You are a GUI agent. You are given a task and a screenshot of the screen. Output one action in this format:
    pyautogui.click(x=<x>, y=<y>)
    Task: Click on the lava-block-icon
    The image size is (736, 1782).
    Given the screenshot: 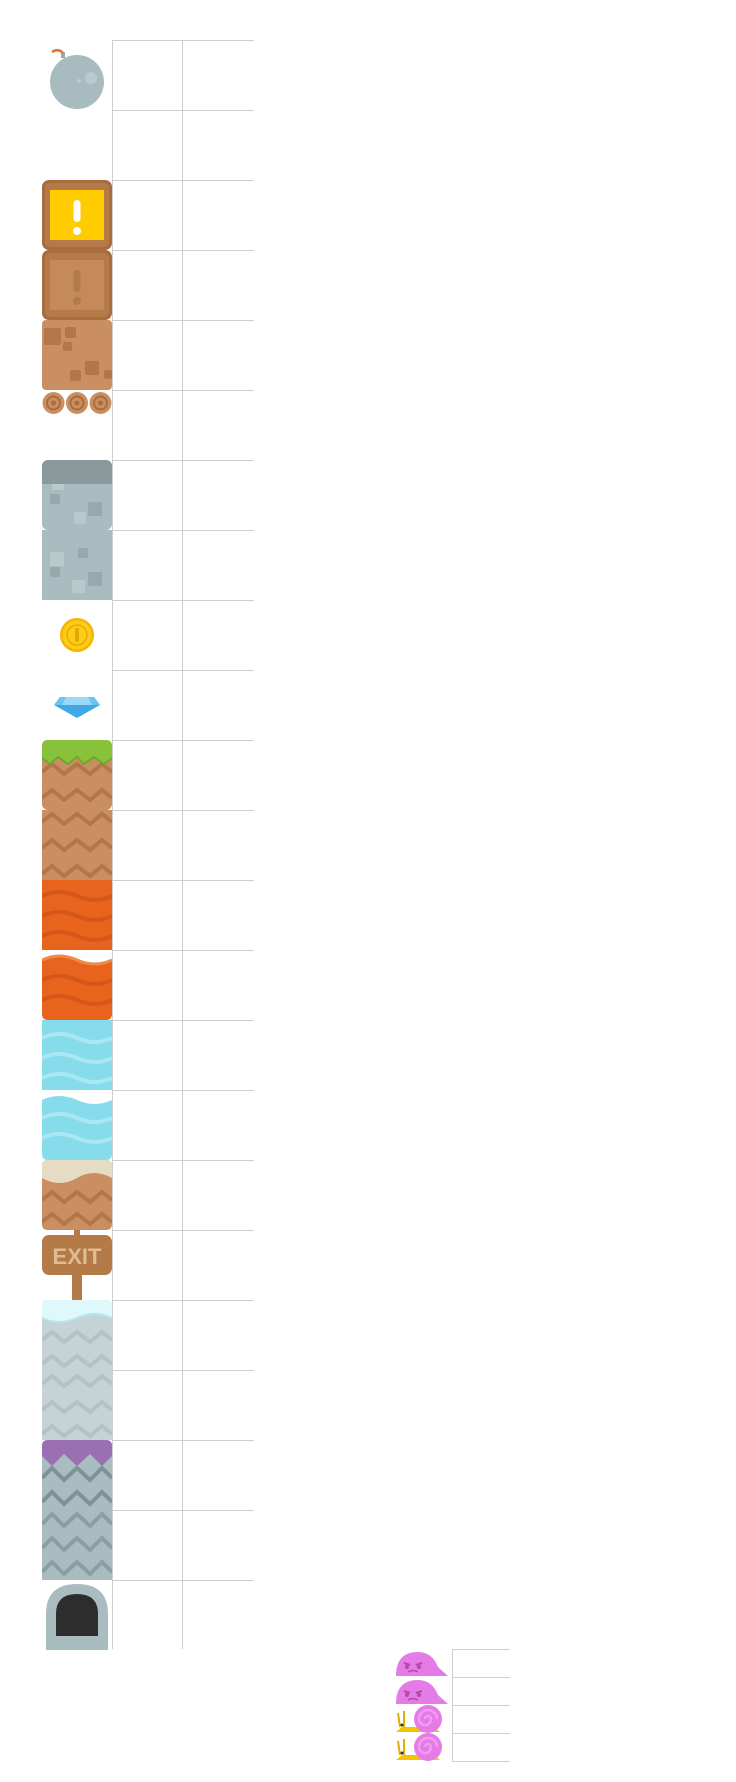 What is the action you would take?
    pyautogui.click(x=77, y=915)
    